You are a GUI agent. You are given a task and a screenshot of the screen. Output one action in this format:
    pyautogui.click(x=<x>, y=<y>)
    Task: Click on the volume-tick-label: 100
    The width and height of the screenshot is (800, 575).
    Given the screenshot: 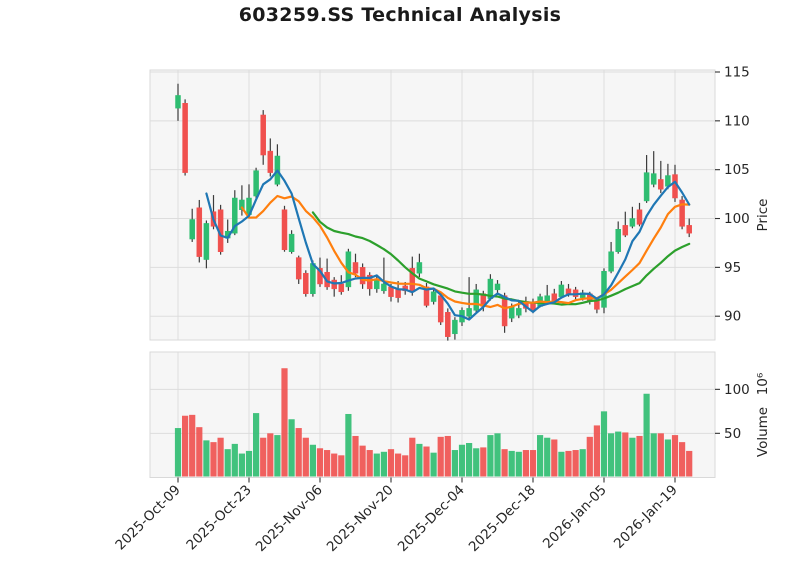 What is the action you would take?
    pyautogui.click(x=737, y=390)
    